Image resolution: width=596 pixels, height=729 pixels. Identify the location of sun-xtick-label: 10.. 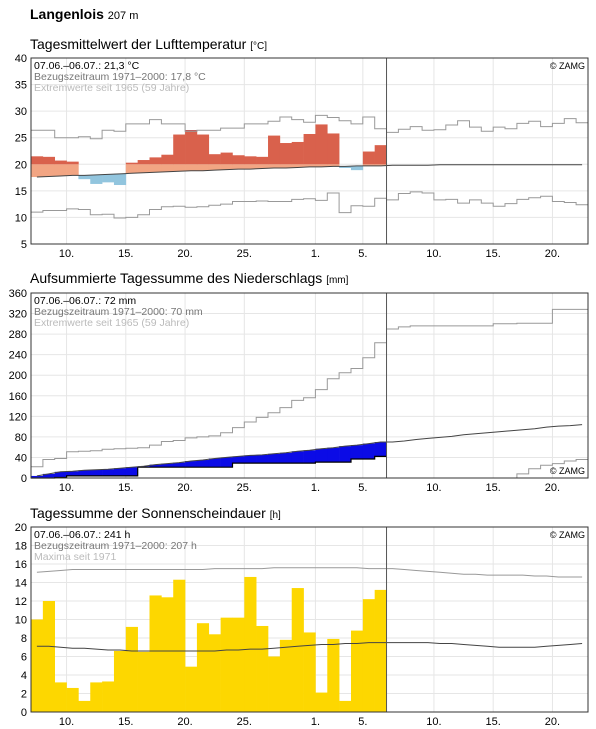
(433, 722).